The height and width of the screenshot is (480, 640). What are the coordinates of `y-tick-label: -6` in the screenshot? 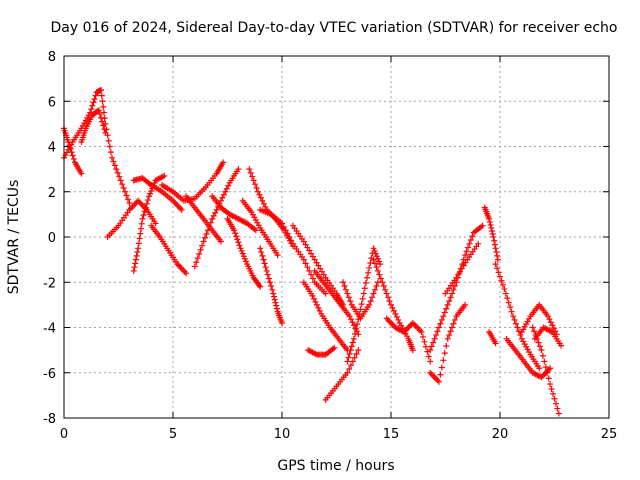 It's located at (49, 374).